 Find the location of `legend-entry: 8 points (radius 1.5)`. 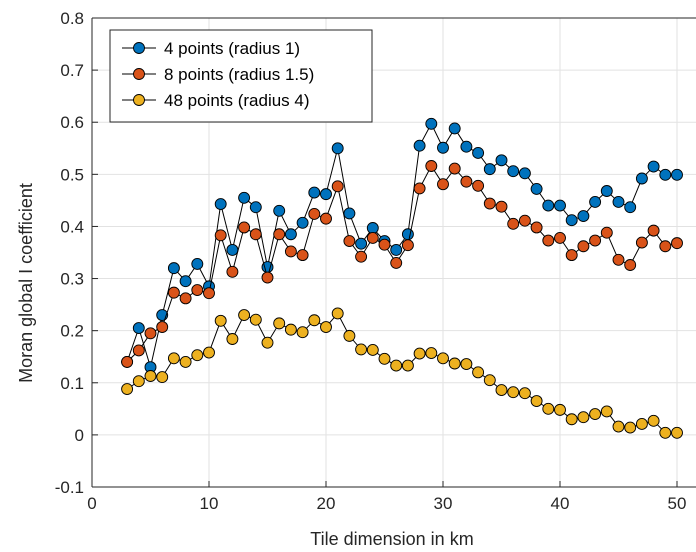

legend-entry: 8 points (radius 1.5) is located at coordinates (218, 74).